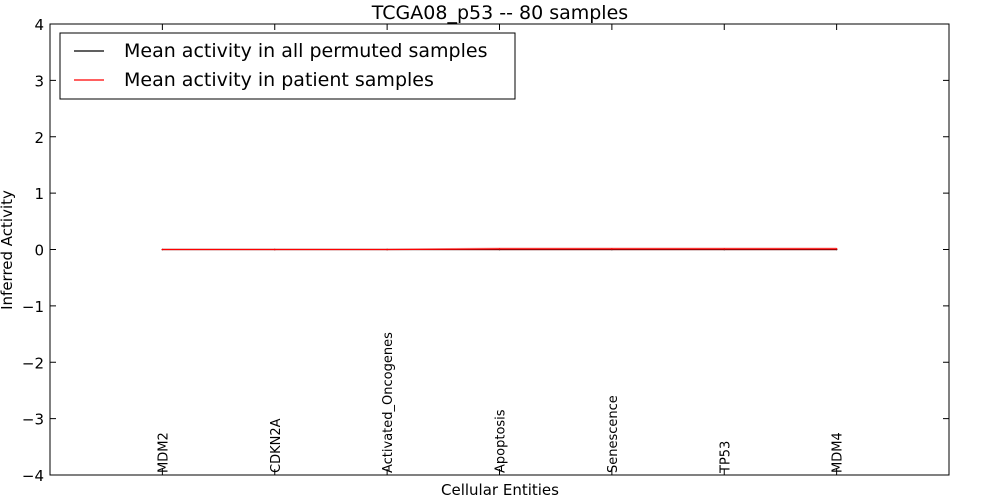  I want to click on y-tick-label: −1, so click(33, 307).